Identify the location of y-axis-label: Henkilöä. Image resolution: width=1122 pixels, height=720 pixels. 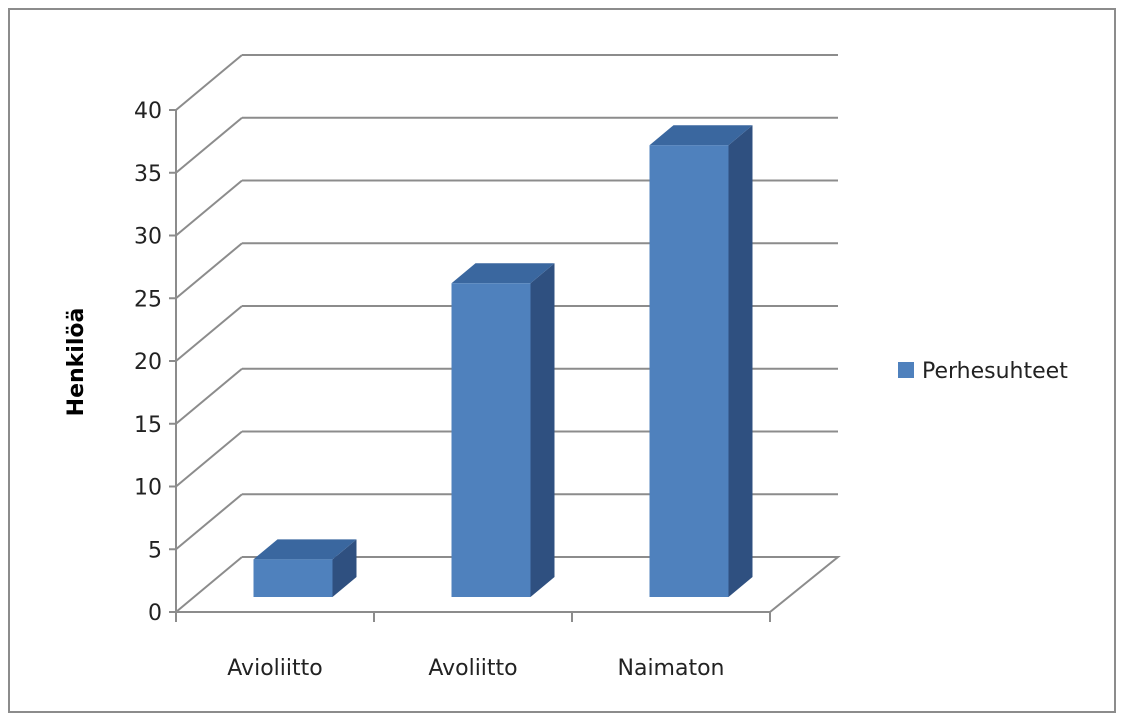
(76, 362).